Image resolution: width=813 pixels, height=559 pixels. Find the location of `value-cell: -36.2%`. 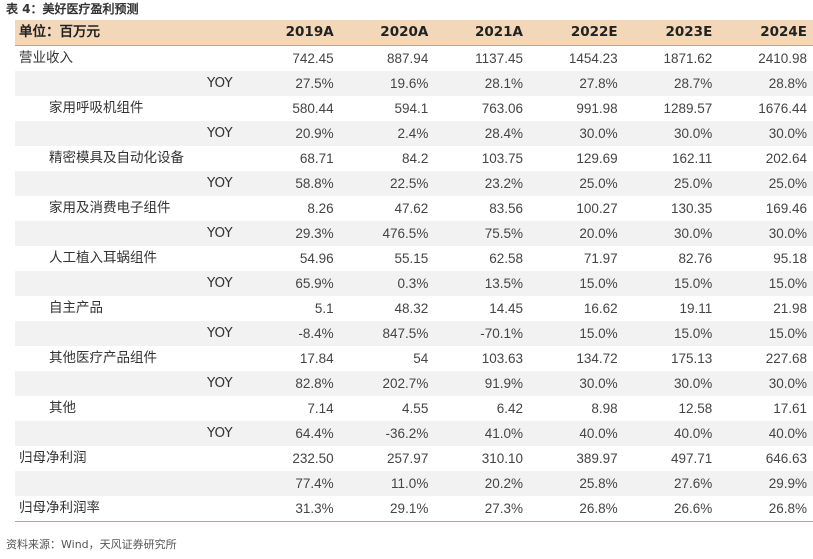

value-cell: -36.2% is located at coordinates (407, 433).